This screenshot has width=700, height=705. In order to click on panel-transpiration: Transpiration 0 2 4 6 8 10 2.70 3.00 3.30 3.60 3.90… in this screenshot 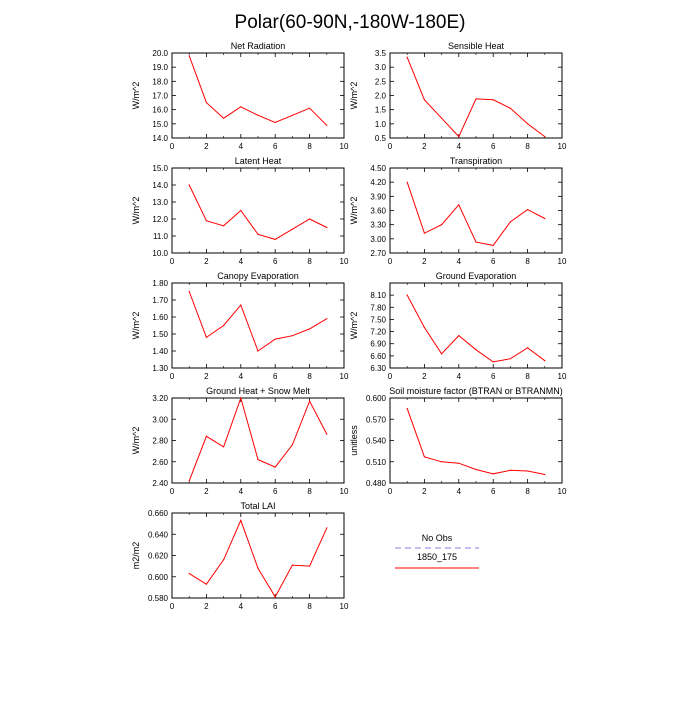, I will do `click(458, 211)`.